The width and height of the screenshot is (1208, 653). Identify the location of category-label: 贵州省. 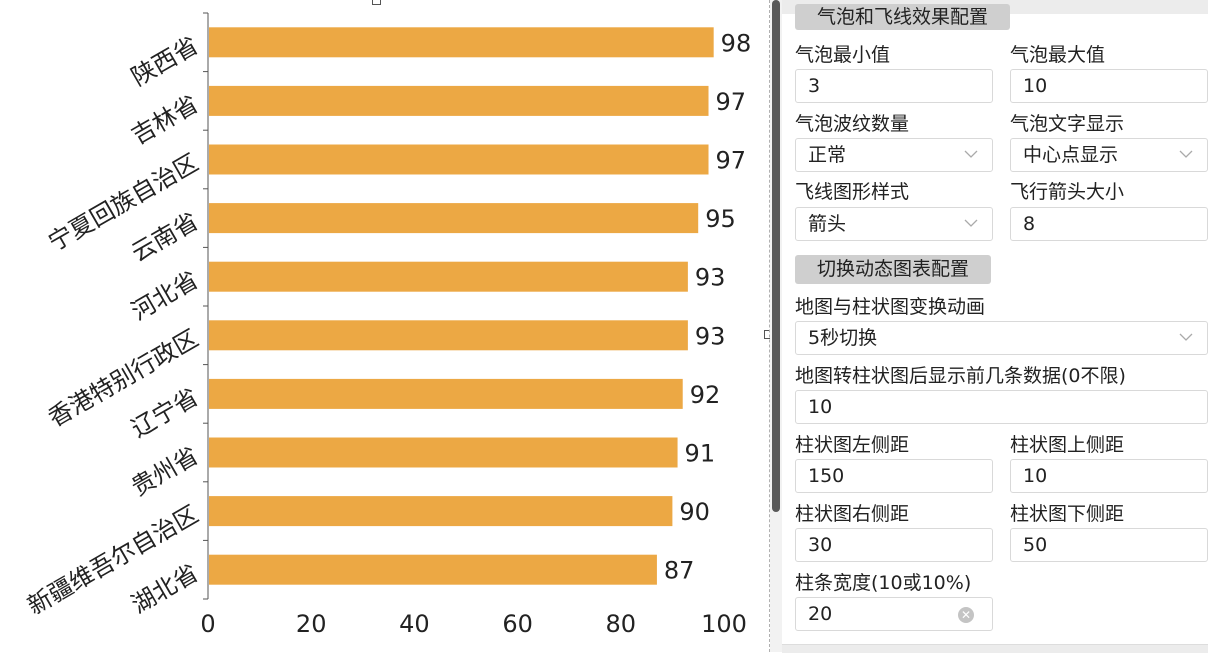
(165, 471).